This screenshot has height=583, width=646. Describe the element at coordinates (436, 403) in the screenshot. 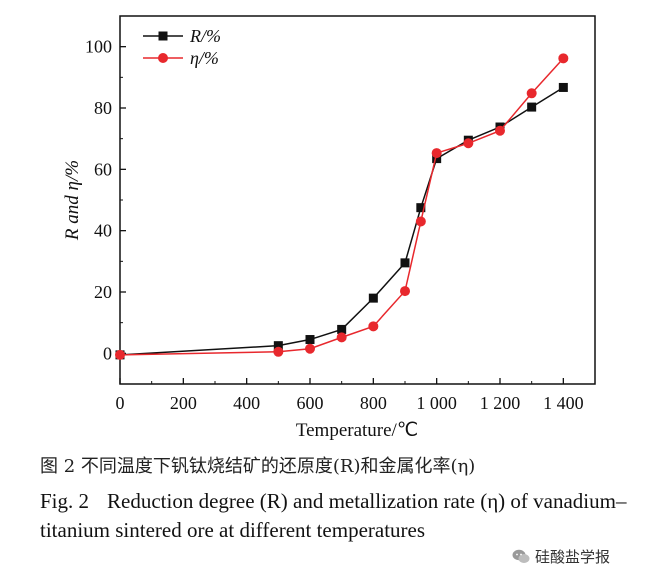

I see `x-tick-label: 1 000` at that location.